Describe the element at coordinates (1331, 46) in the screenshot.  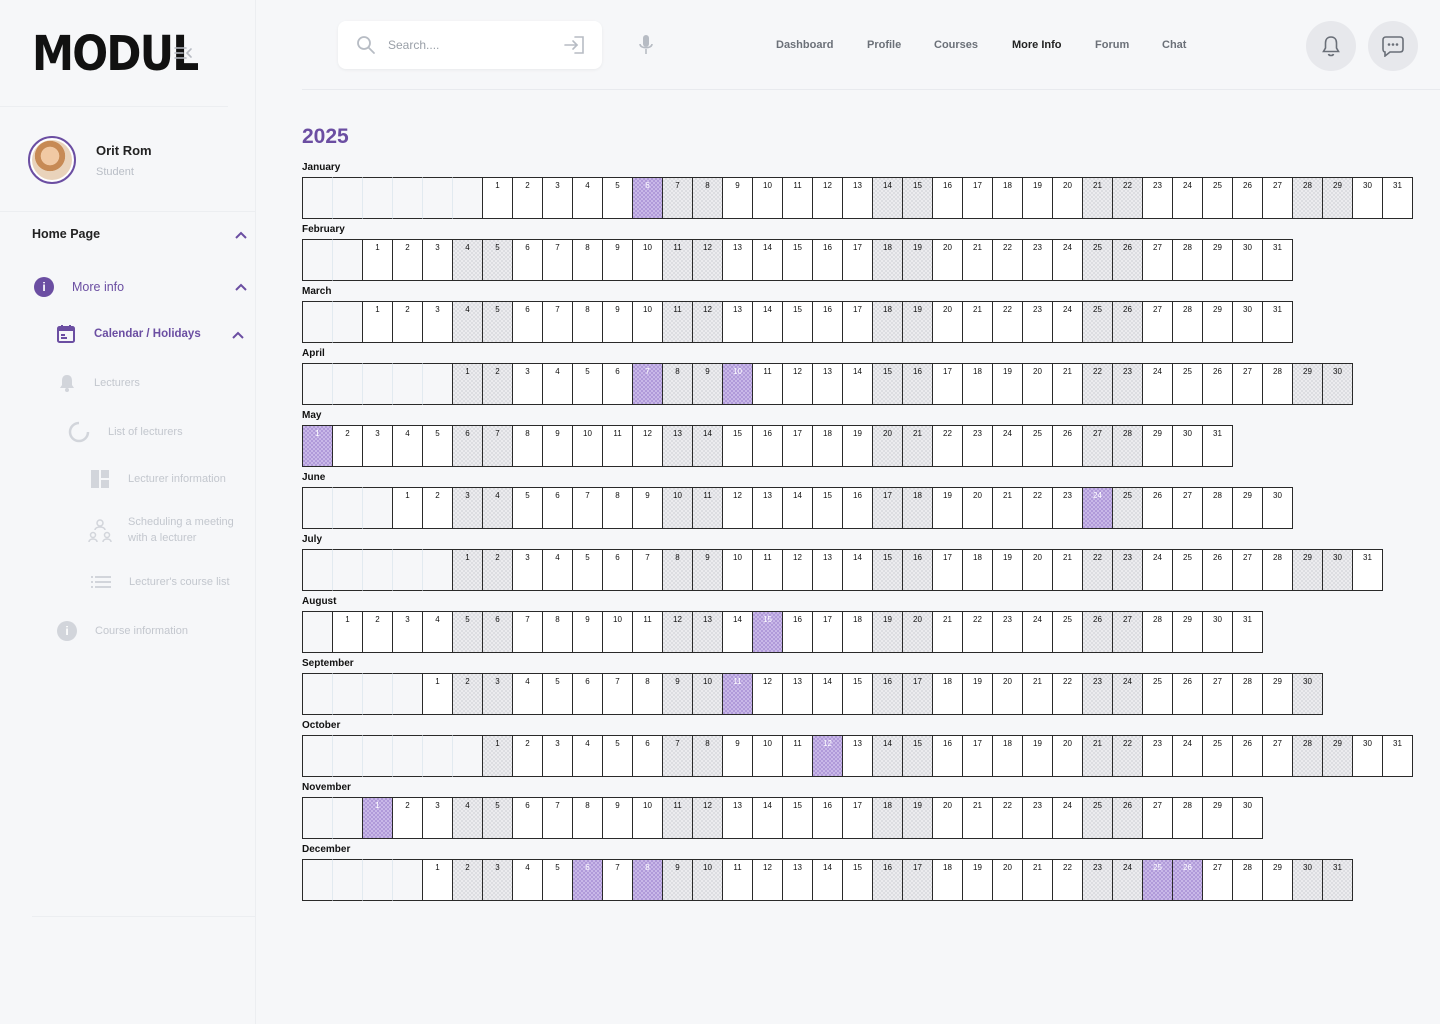
I see `notifications-button` at that location.